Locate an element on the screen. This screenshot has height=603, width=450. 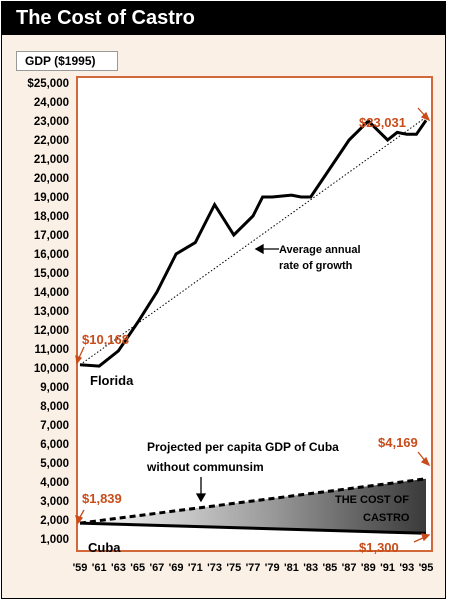
y-tick-label: 6,000 is located at coordinates (54, 445).